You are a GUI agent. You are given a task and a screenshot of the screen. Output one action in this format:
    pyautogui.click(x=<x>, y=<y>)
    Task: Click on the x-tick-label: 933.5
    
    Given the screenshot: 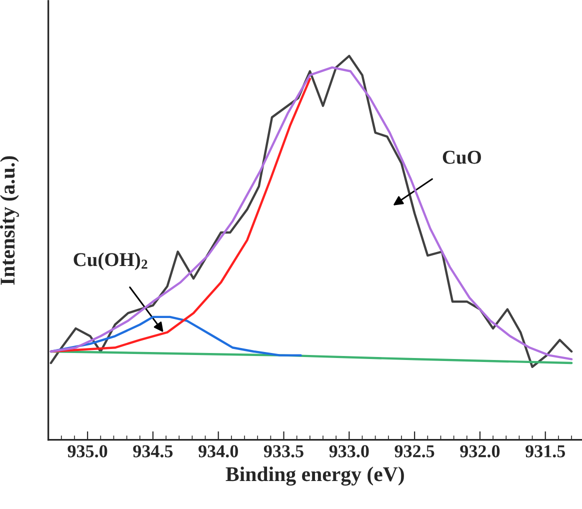 What is the action you would take?
    pyautogui.click(x=284, y=451)
    